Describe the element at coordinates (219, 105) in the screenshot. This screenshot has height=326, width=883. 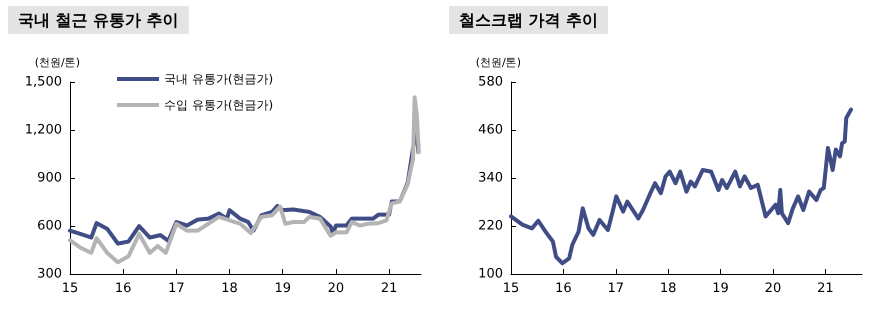
I see `legend-label: 수입 유통가(현금가)` at that location.